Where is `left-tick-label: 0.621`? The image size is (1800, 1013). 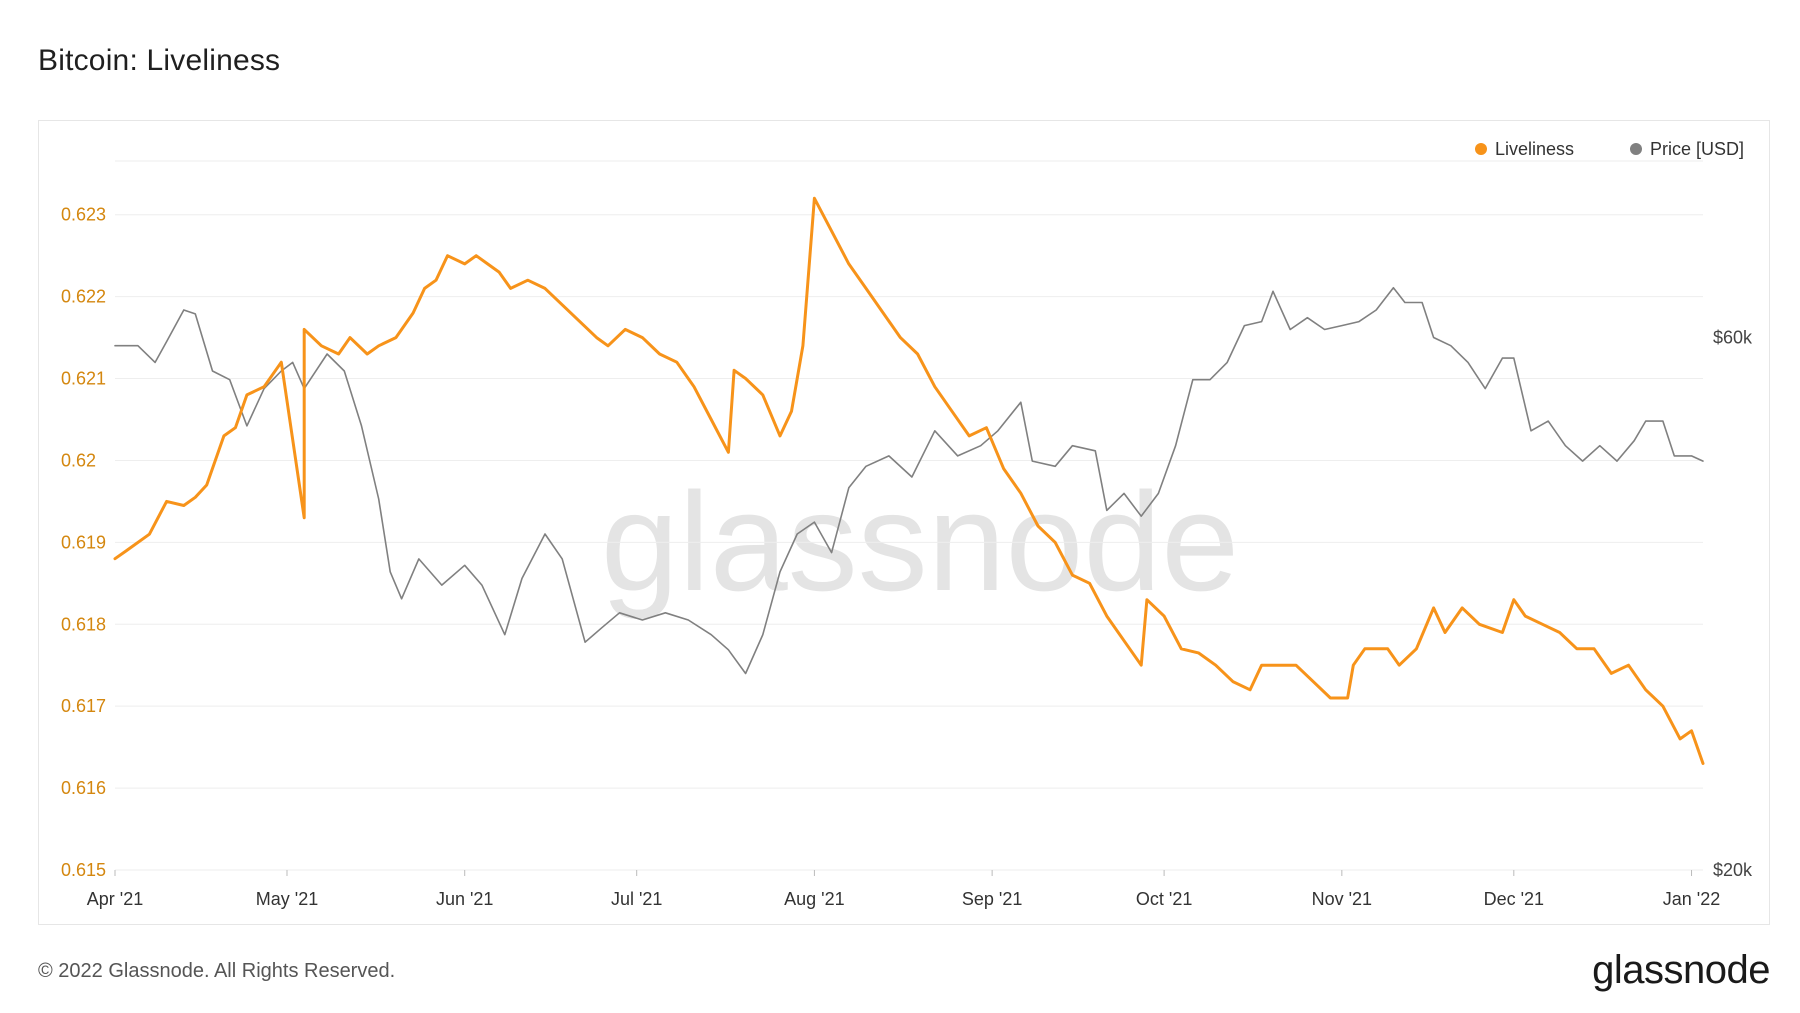
left-tick-label: 0.621 is located at coordinates (83, 379).